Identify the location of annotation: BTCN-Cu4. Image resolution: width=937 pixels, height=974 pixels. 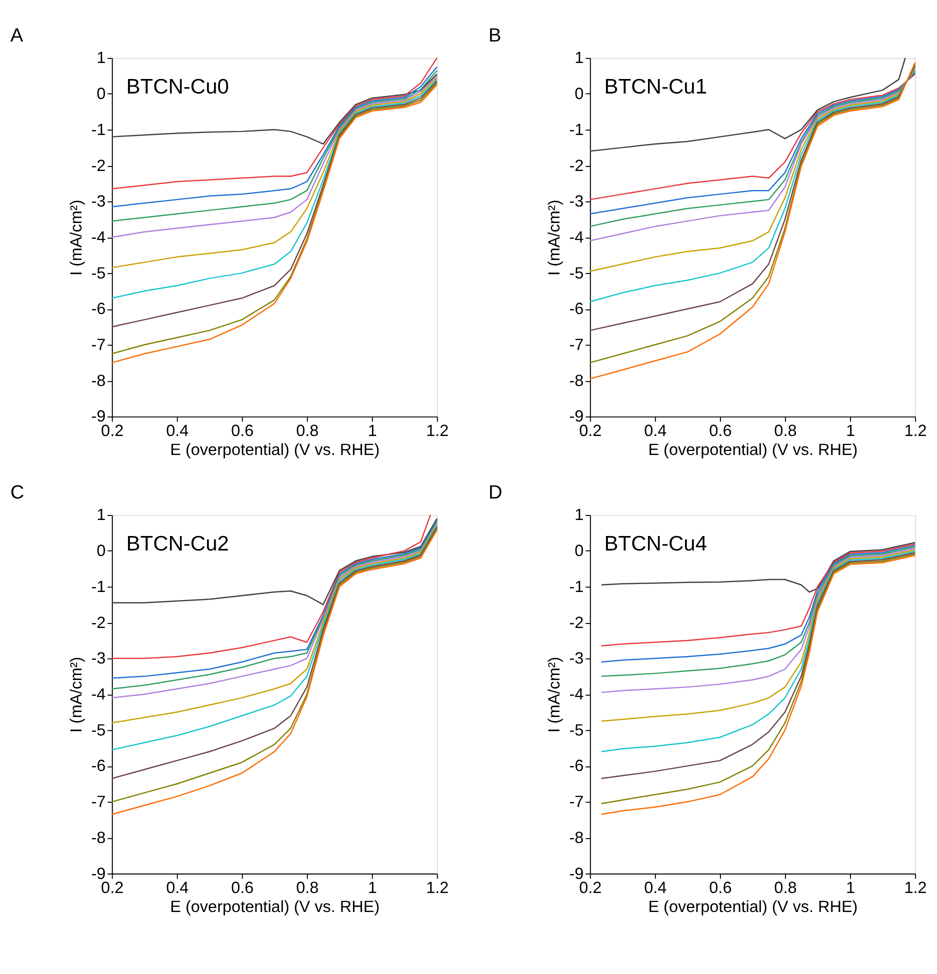
(656, 544).